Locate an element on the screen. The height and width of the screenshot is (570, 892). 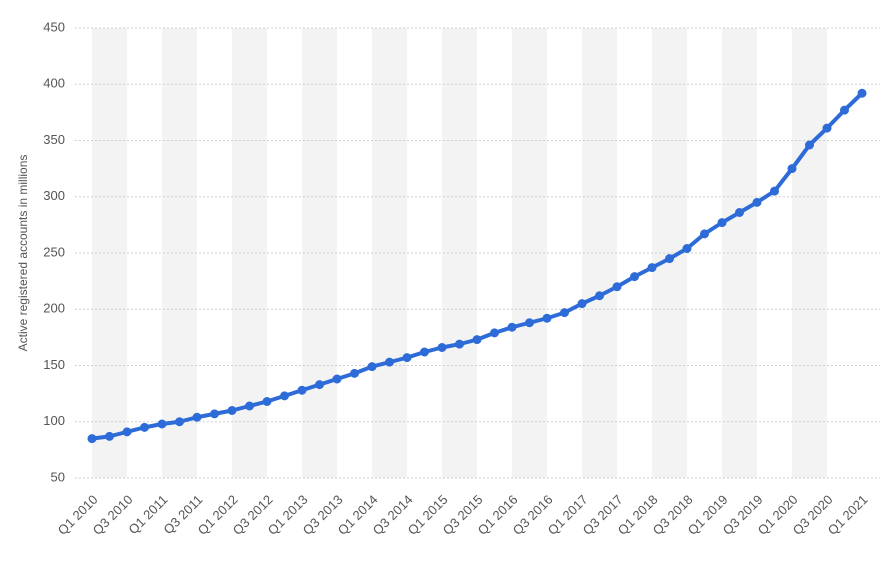
y-tick-label: 50 is located at coordinates (58, 476).